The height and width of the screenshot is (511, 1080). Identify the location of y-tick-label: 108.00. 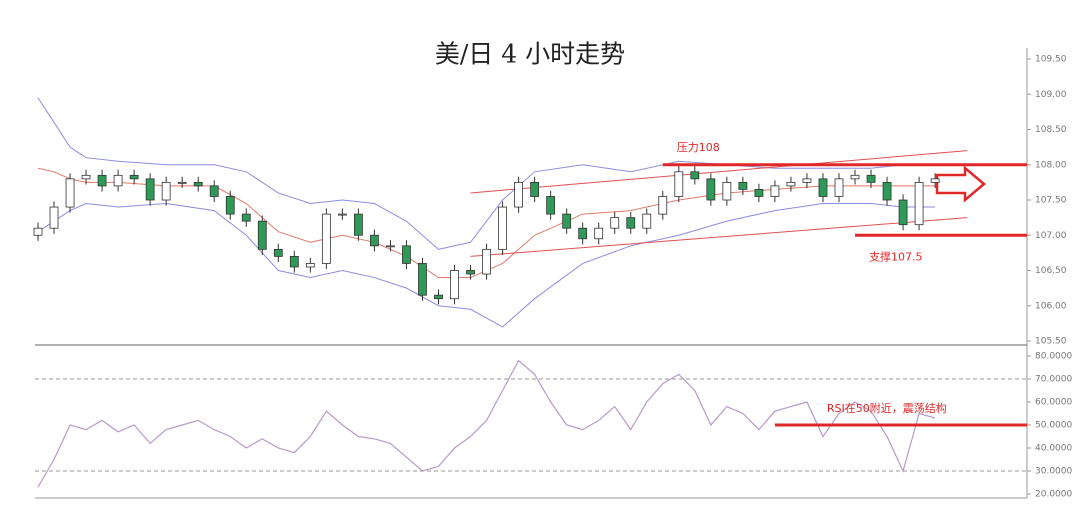
(1051, 165).